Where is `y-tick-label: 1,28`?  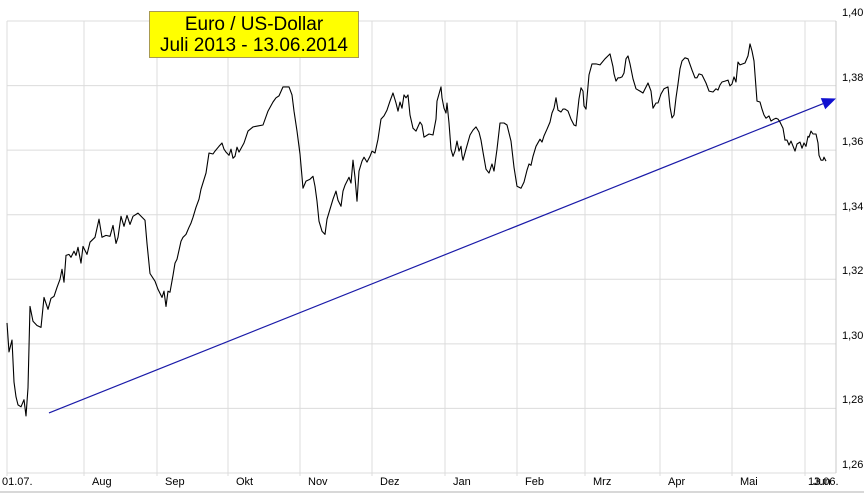
y-tick-label: 1,28 is located at coordinates (853, 400).